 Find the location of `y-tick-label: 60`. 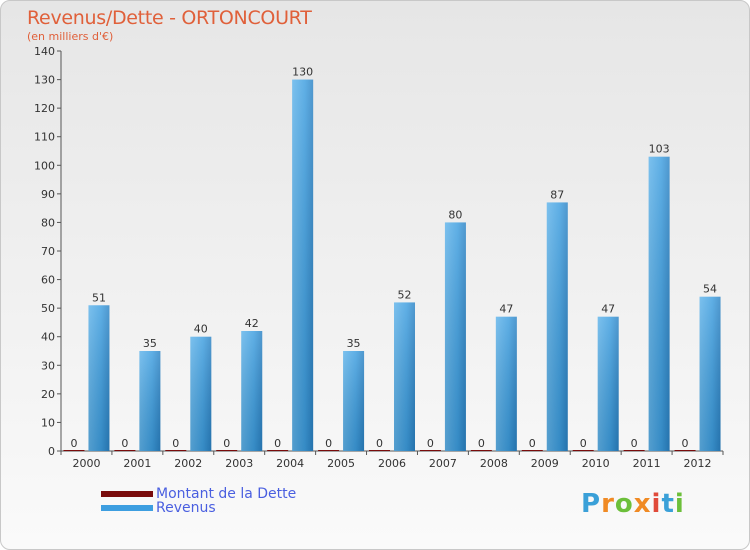

y-tick-label: 60 is located at coordinates (48, 280).